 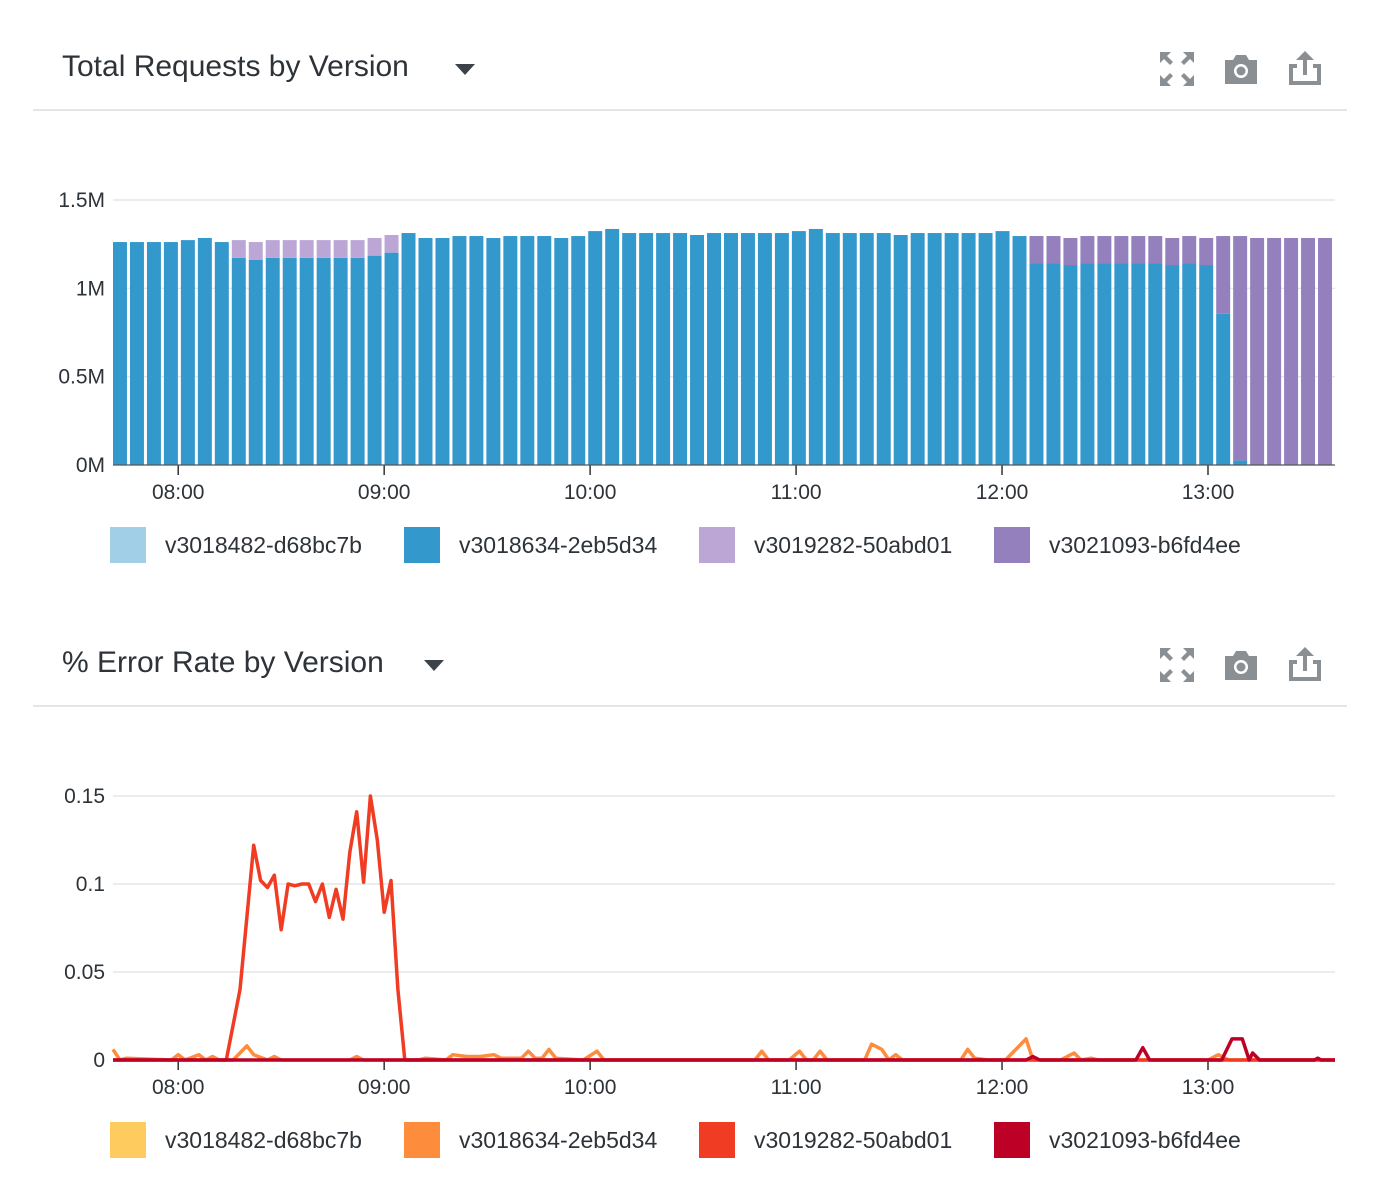 I want to click on x-tick-label: 11:00, so click(x=796, y=1087).